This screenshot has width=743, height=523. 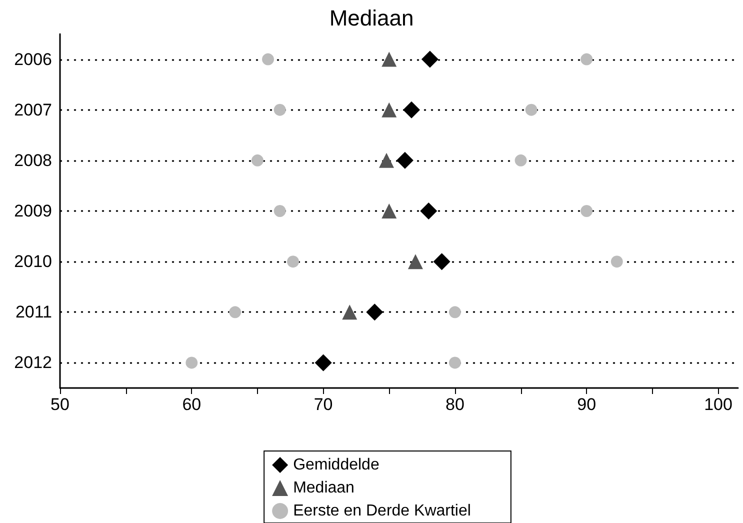 What do you see at coordinates (33, 312) in the screenshot?
I see `y-tick-label: 2011` at bounding box center [33, 312].